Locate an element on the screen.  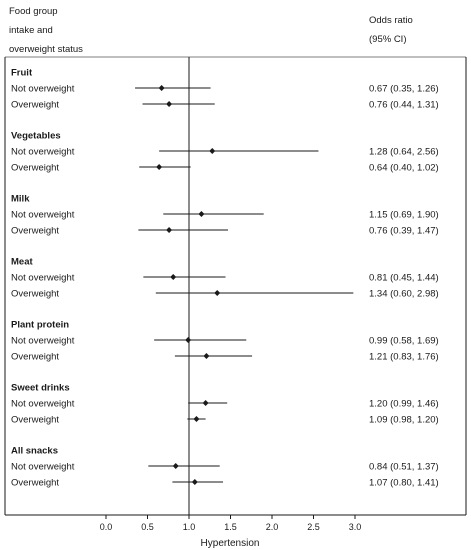
ci-text: 1.15 (0.69, 1.90) is located at coordinates (404, 215).